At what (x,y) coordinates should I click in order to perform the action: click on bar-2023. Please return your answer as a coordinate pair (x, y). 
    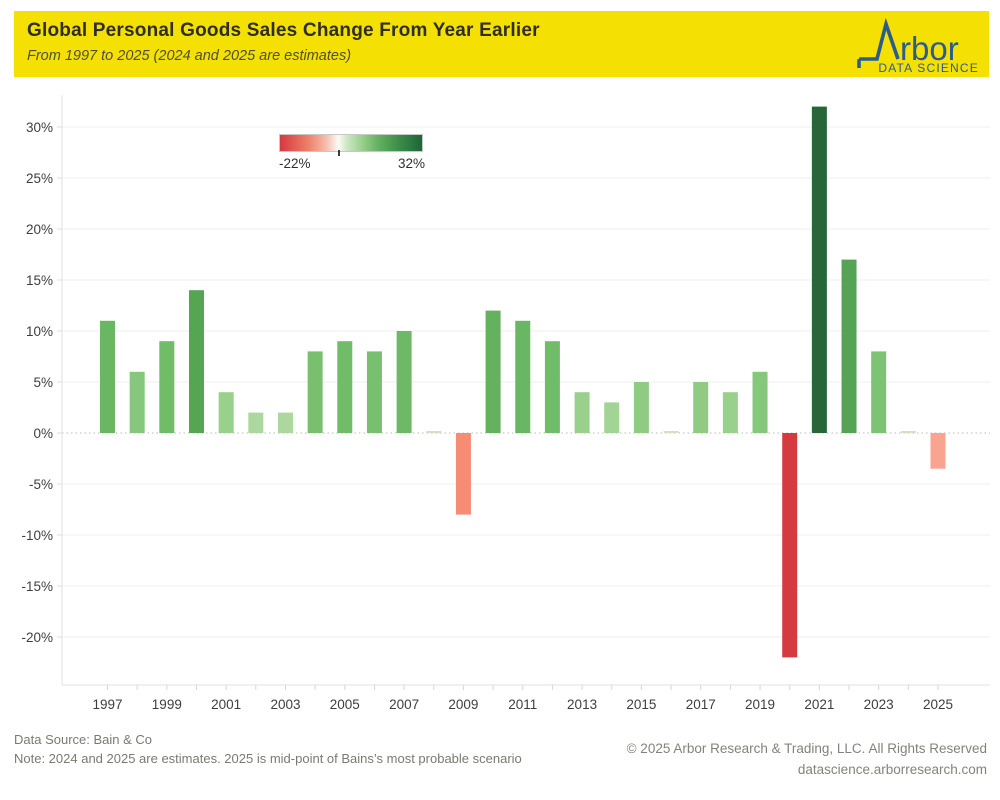
    Looking at the image, I should click on (879, 392).